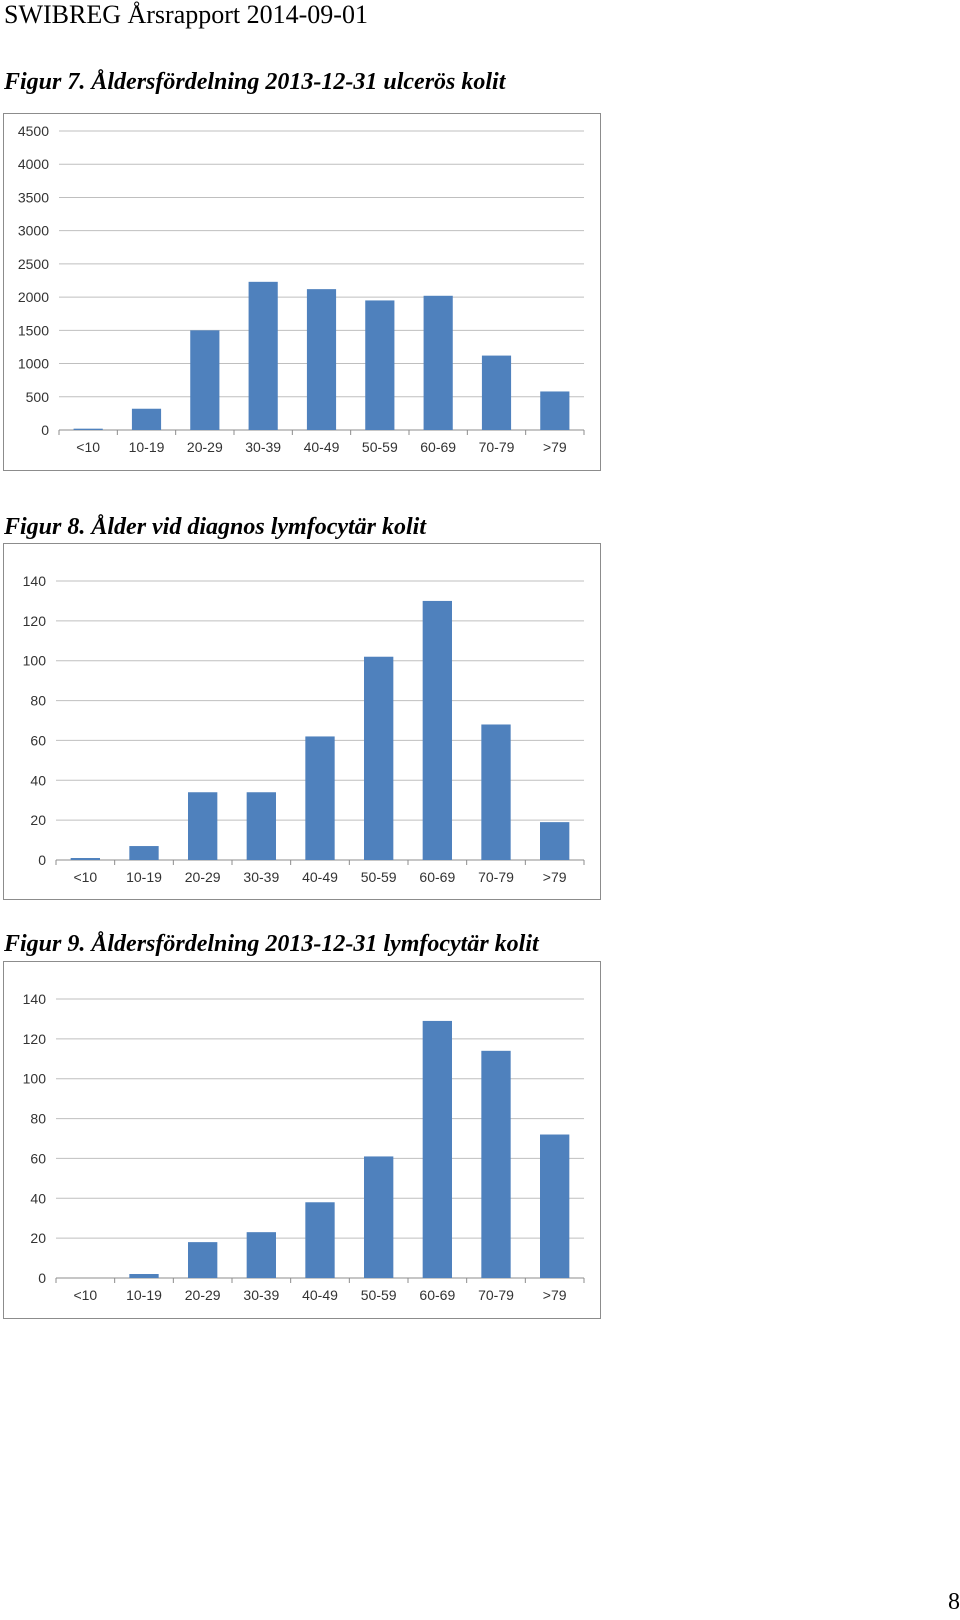 The image size is (960, 1620). I want to click on report-header: SWIBREG Årsrapport 2014-09-01, so click(186, 14).